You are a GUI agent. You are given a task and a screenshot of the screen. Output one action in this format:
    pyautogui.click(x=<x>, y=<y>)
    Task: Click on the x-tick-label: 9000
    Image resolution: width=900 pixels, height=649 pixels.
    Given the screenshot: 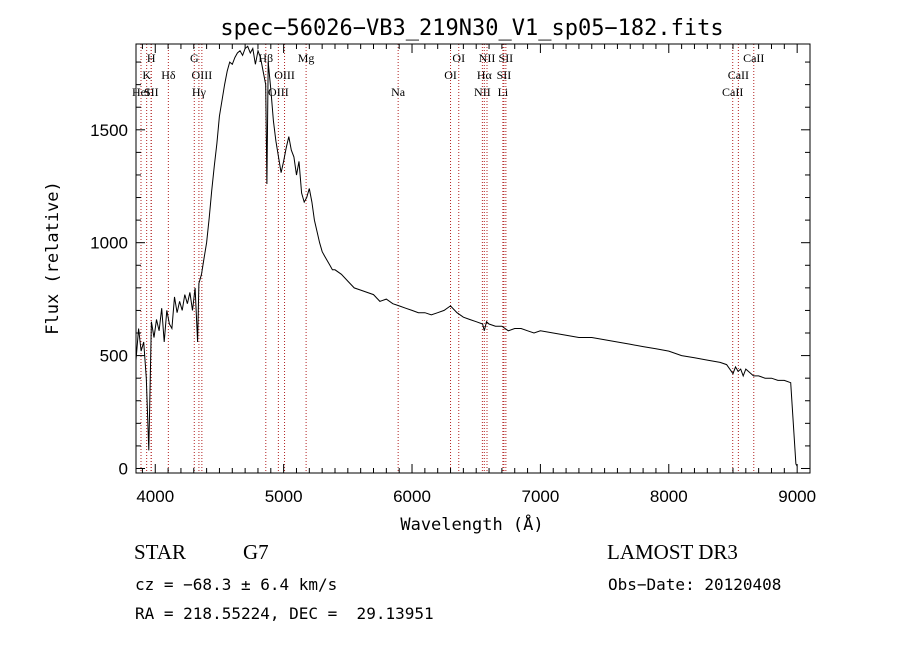 What is the action you would take?
    pyautogui.click(x=797, y=496)
    